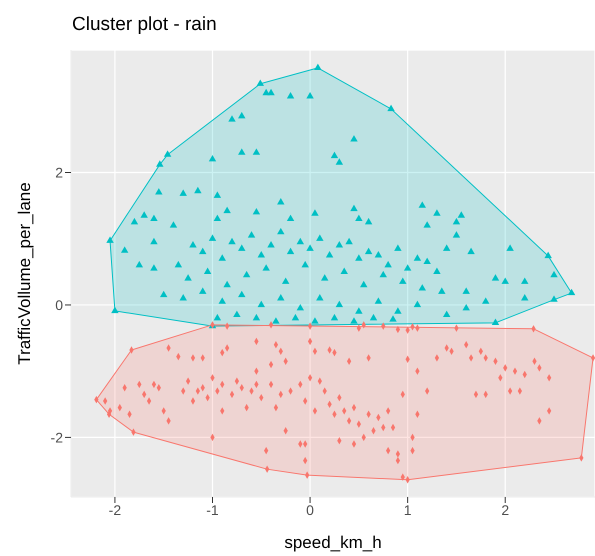 Image resolution: width=595 pixels, height=556 pixels. What do you see at coordinates (212, 510) in the screenshot?
I see `x-tick-label: -1` at bounding box center [212, 510].